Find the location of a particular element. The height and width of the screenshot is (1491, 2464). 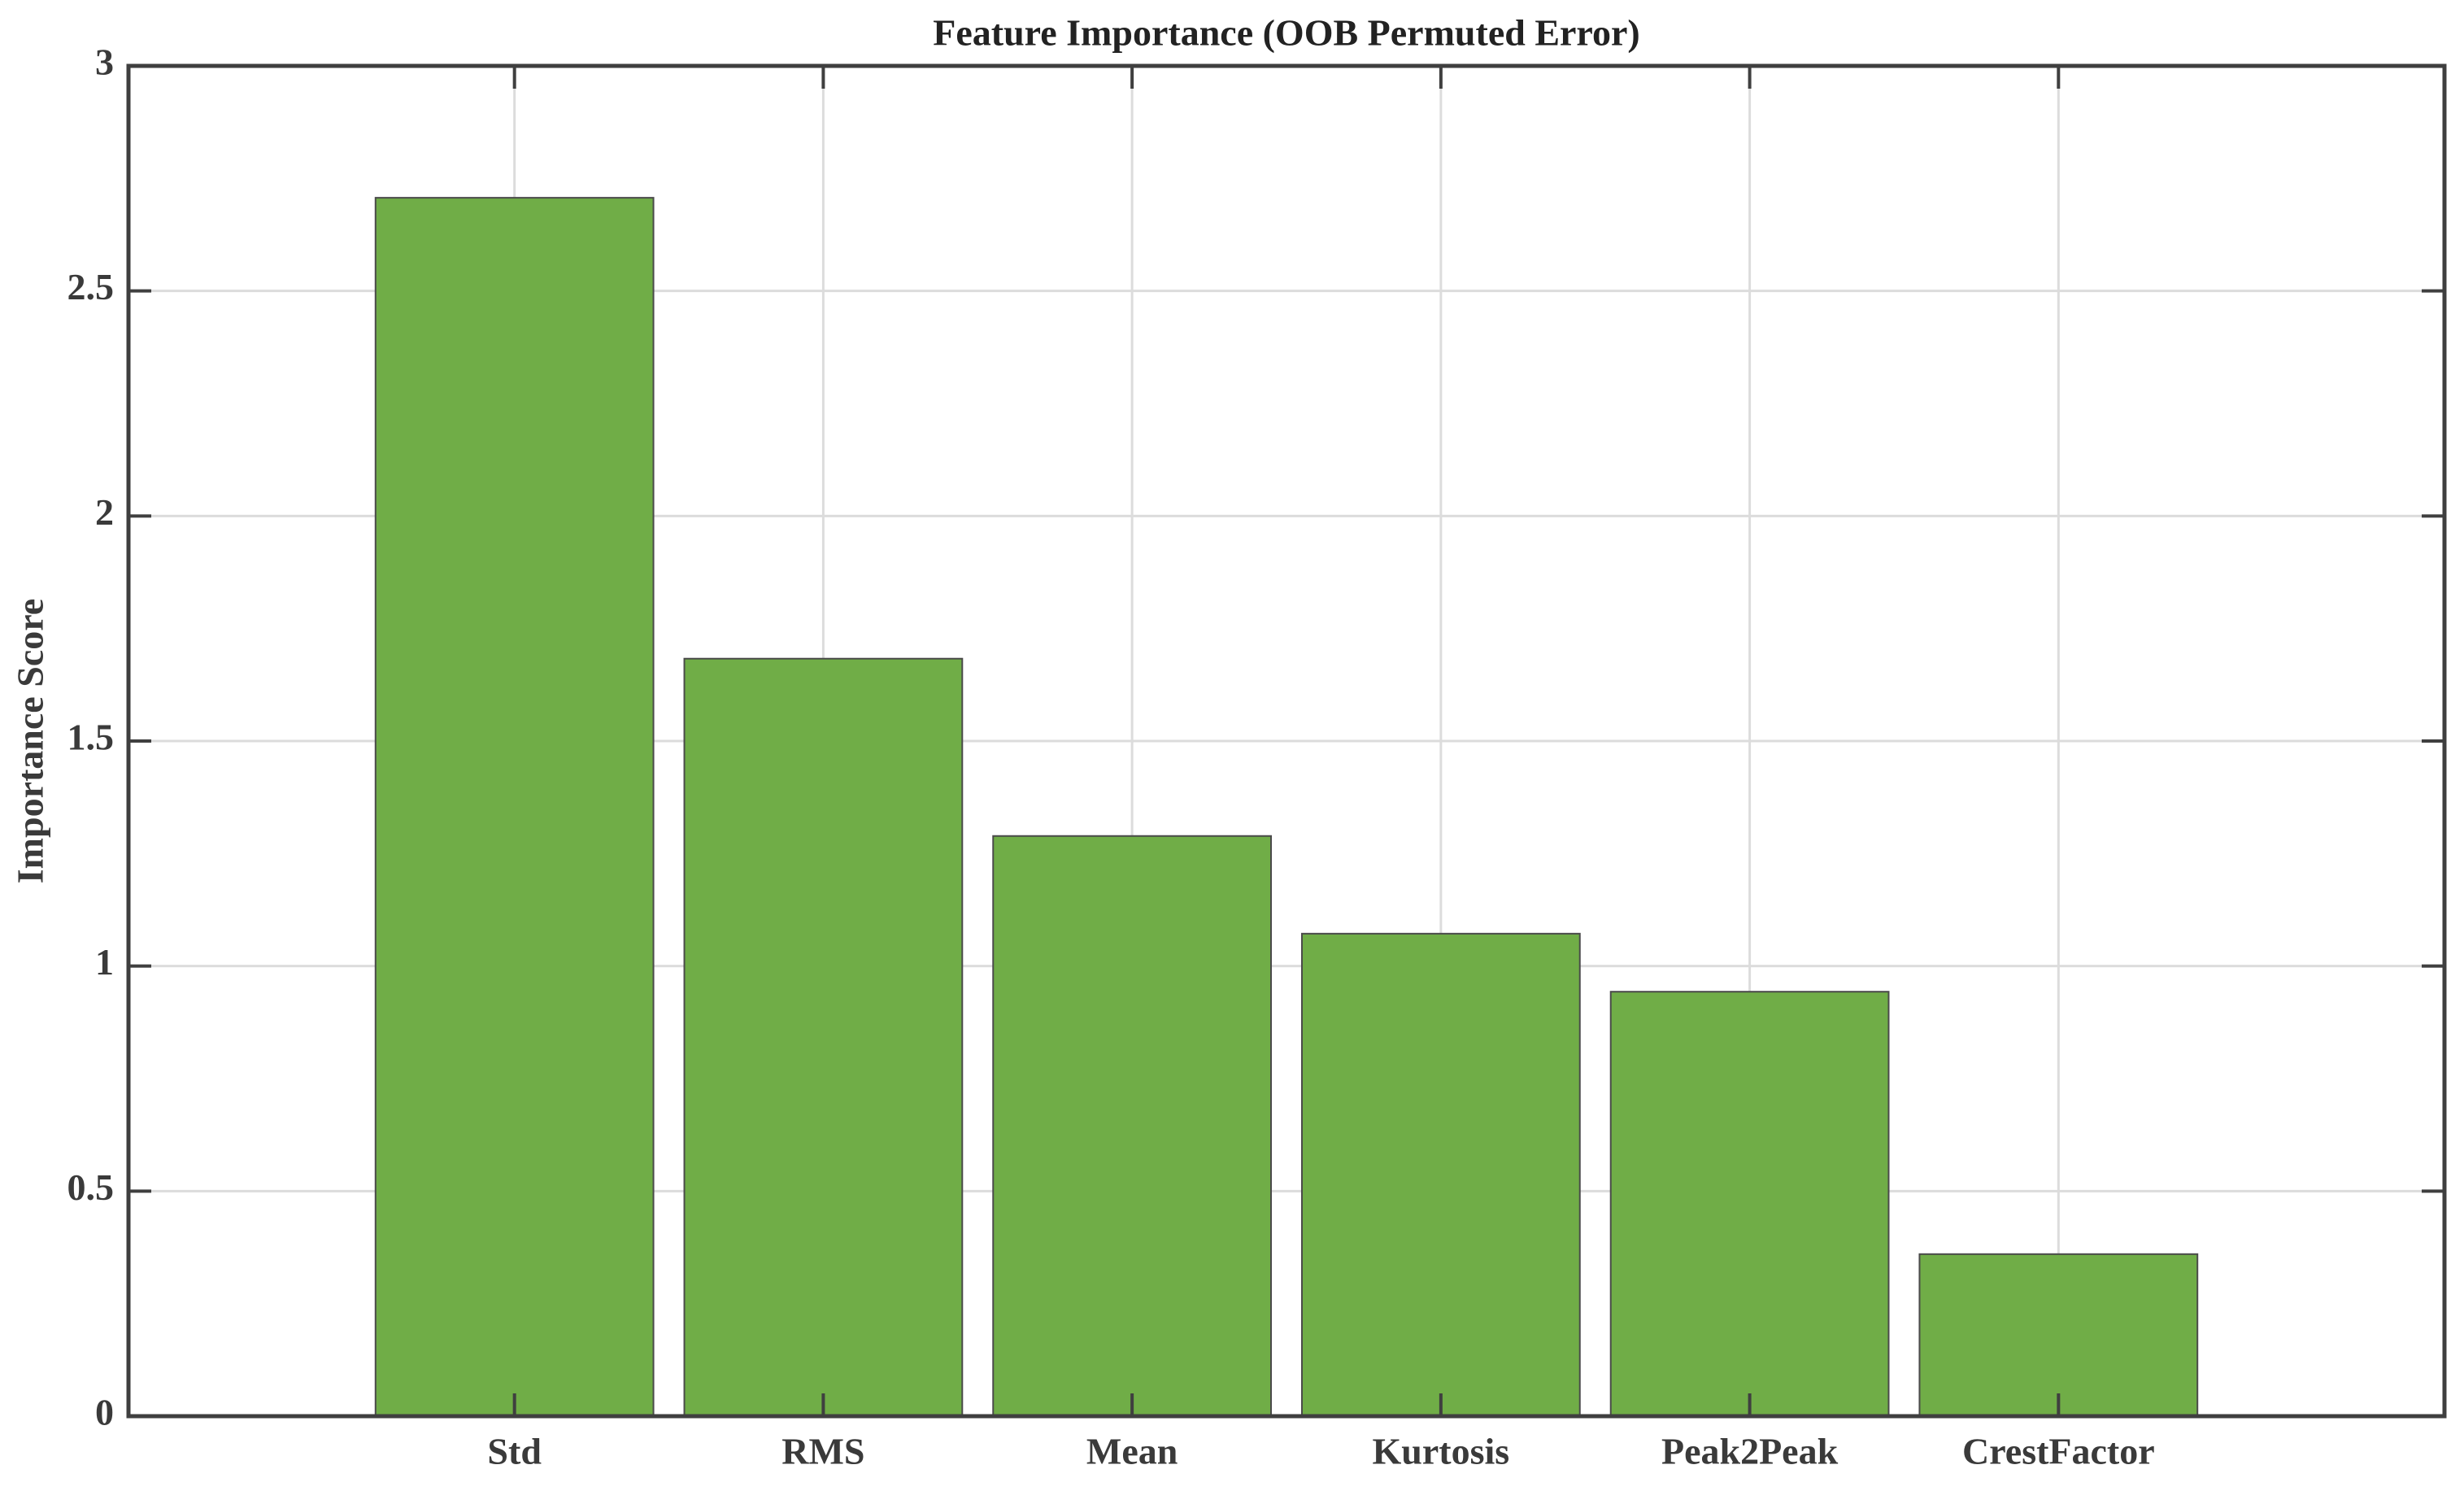

x-tick-label: RMS is located at coordinates (822, 1451).